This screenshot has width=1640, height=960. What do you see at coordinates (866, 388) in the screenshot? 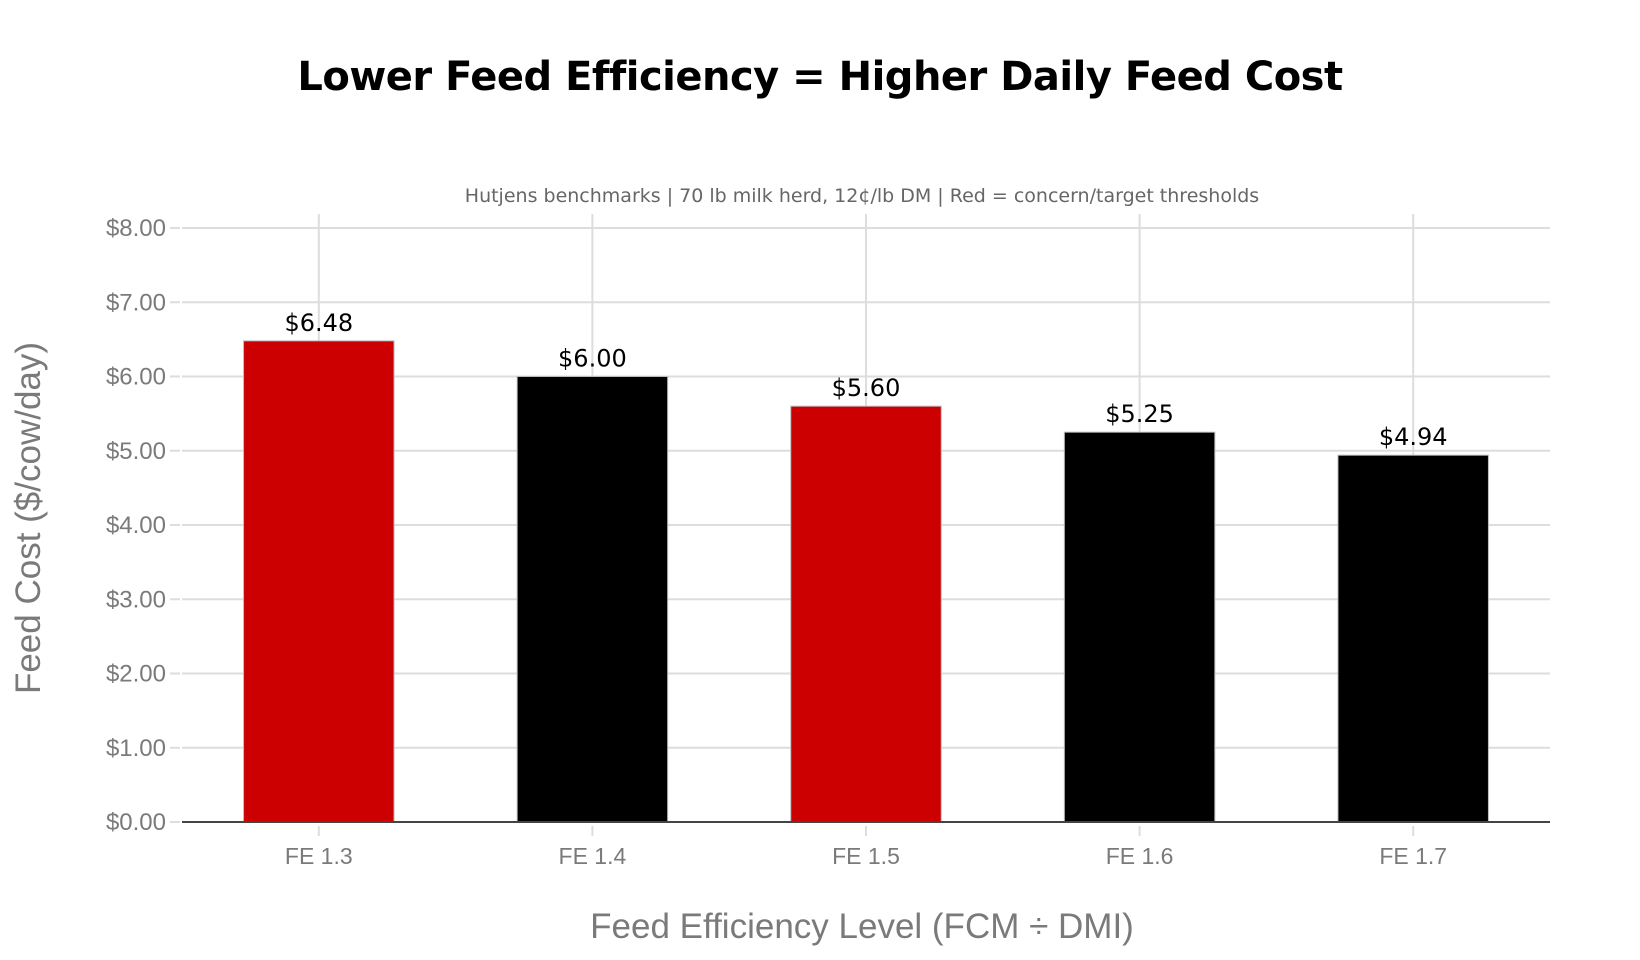
I see `data-label: $5.60` at bounding box center [866, 388].